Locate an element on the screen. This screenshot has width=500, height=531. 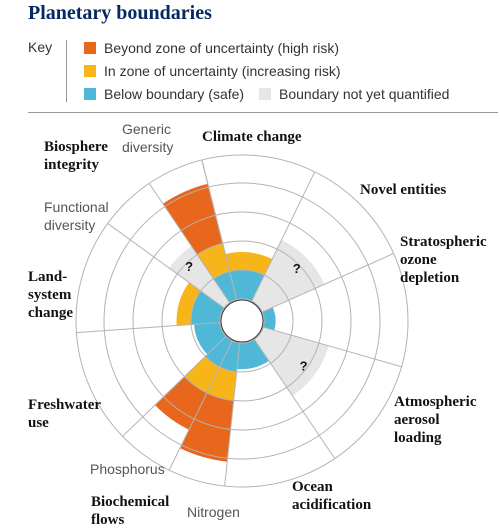
label-nitrogen: Nitrogen is located at coordinates (213, 512).